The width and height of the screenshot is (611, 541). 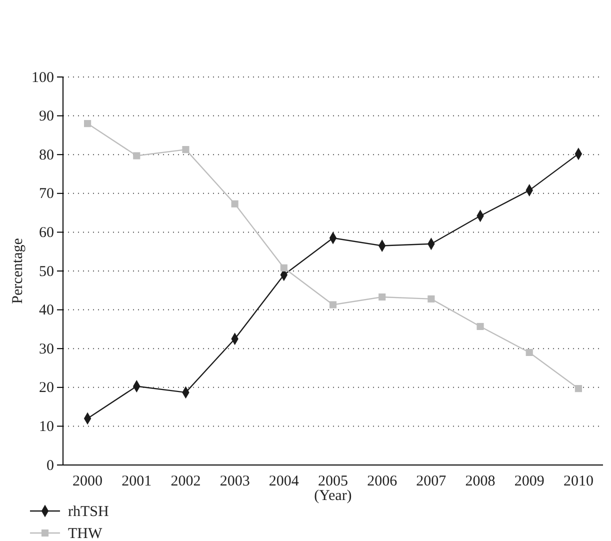 What do you see at coordinates (137, 482) in the screenshot?
I see `x-tick-label: 2001` at bounding box center [137, 482].